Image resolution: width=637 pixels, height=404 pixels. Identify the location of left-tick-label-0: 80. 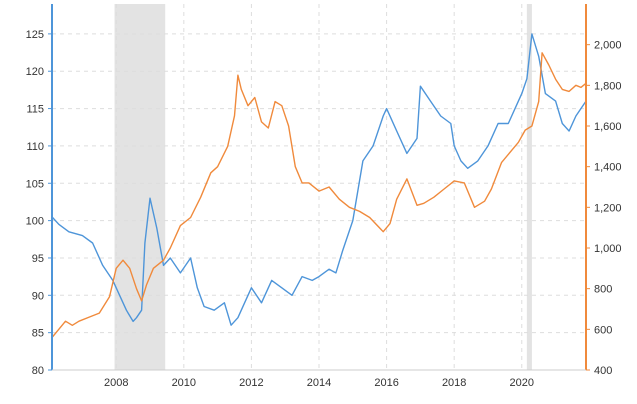
(38, 371).